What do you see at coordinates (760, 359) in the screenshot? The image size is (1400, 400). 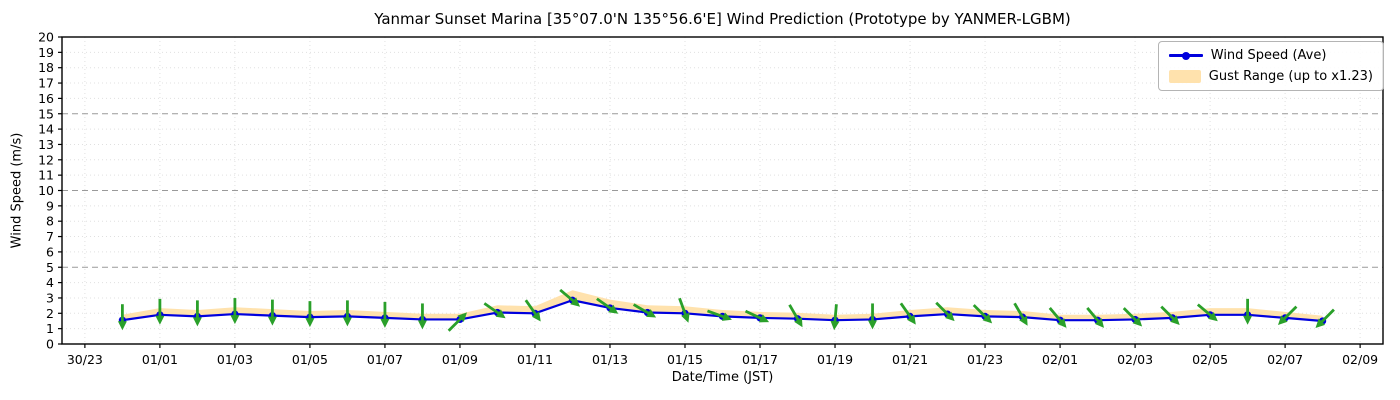 I see `x-tick-label: 01/17` at bounding box center [760, 359].